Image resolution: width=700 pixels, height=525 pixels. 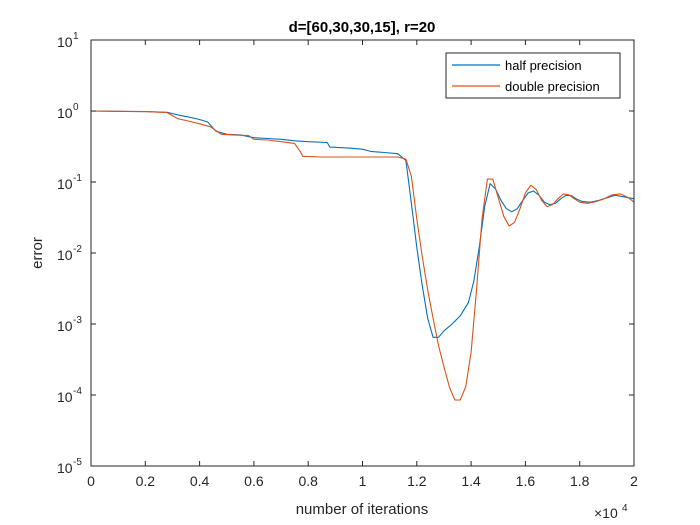 What do you see at coordinates (417, 481) in the screenshot?
I see `x-tick-label: 1.2` at bounding box center [417, 481].